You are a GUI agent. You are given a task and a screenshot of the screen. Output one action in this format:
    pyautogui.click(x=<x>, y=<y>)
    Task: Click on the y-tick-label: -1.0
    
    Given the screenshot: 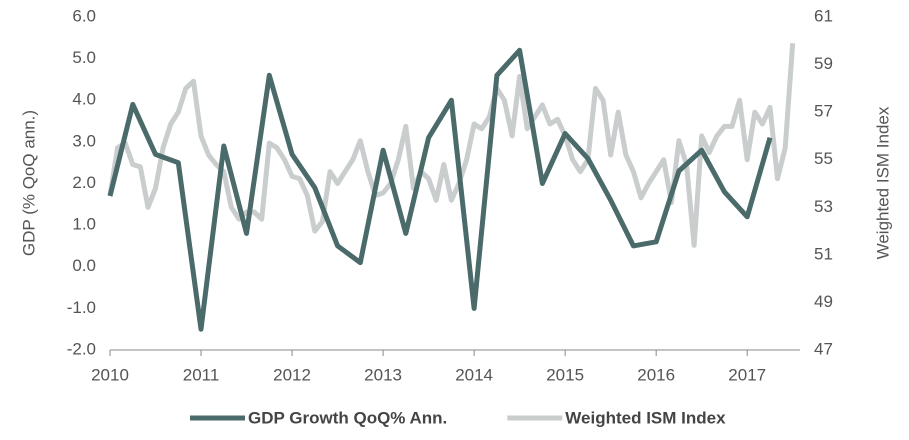 What is the action you would take?
    pyautogui.click(x=81, y=307)
    